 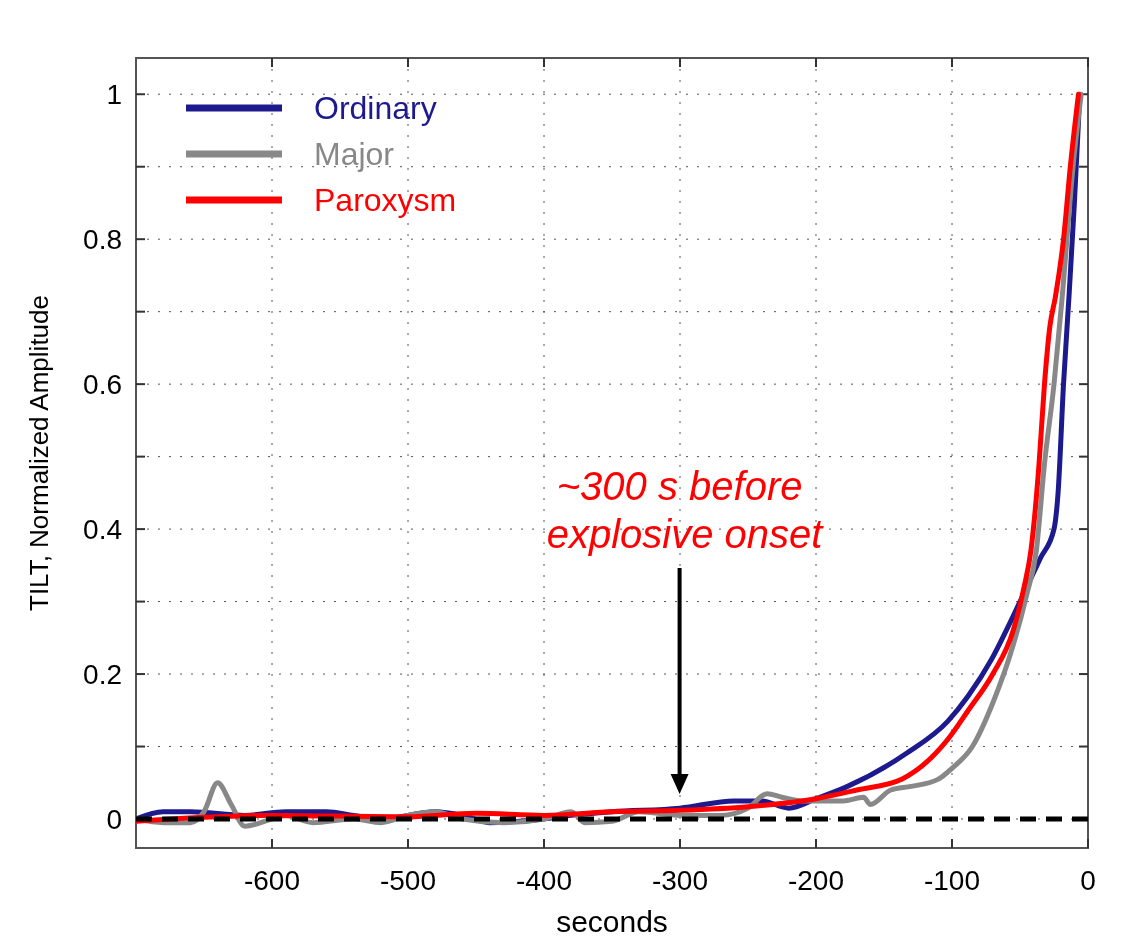 I want to click on x-tick-label: -300, so click(x=680, y=880).